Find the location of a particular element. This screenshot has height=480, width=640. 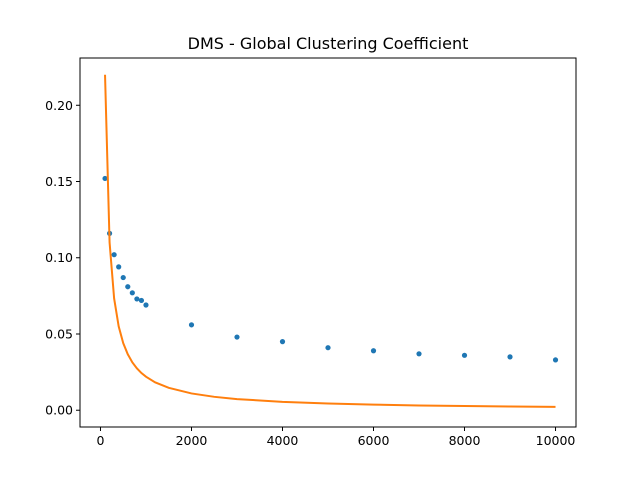

x-tick-label: 10000 is located at coordinates (556, 440).